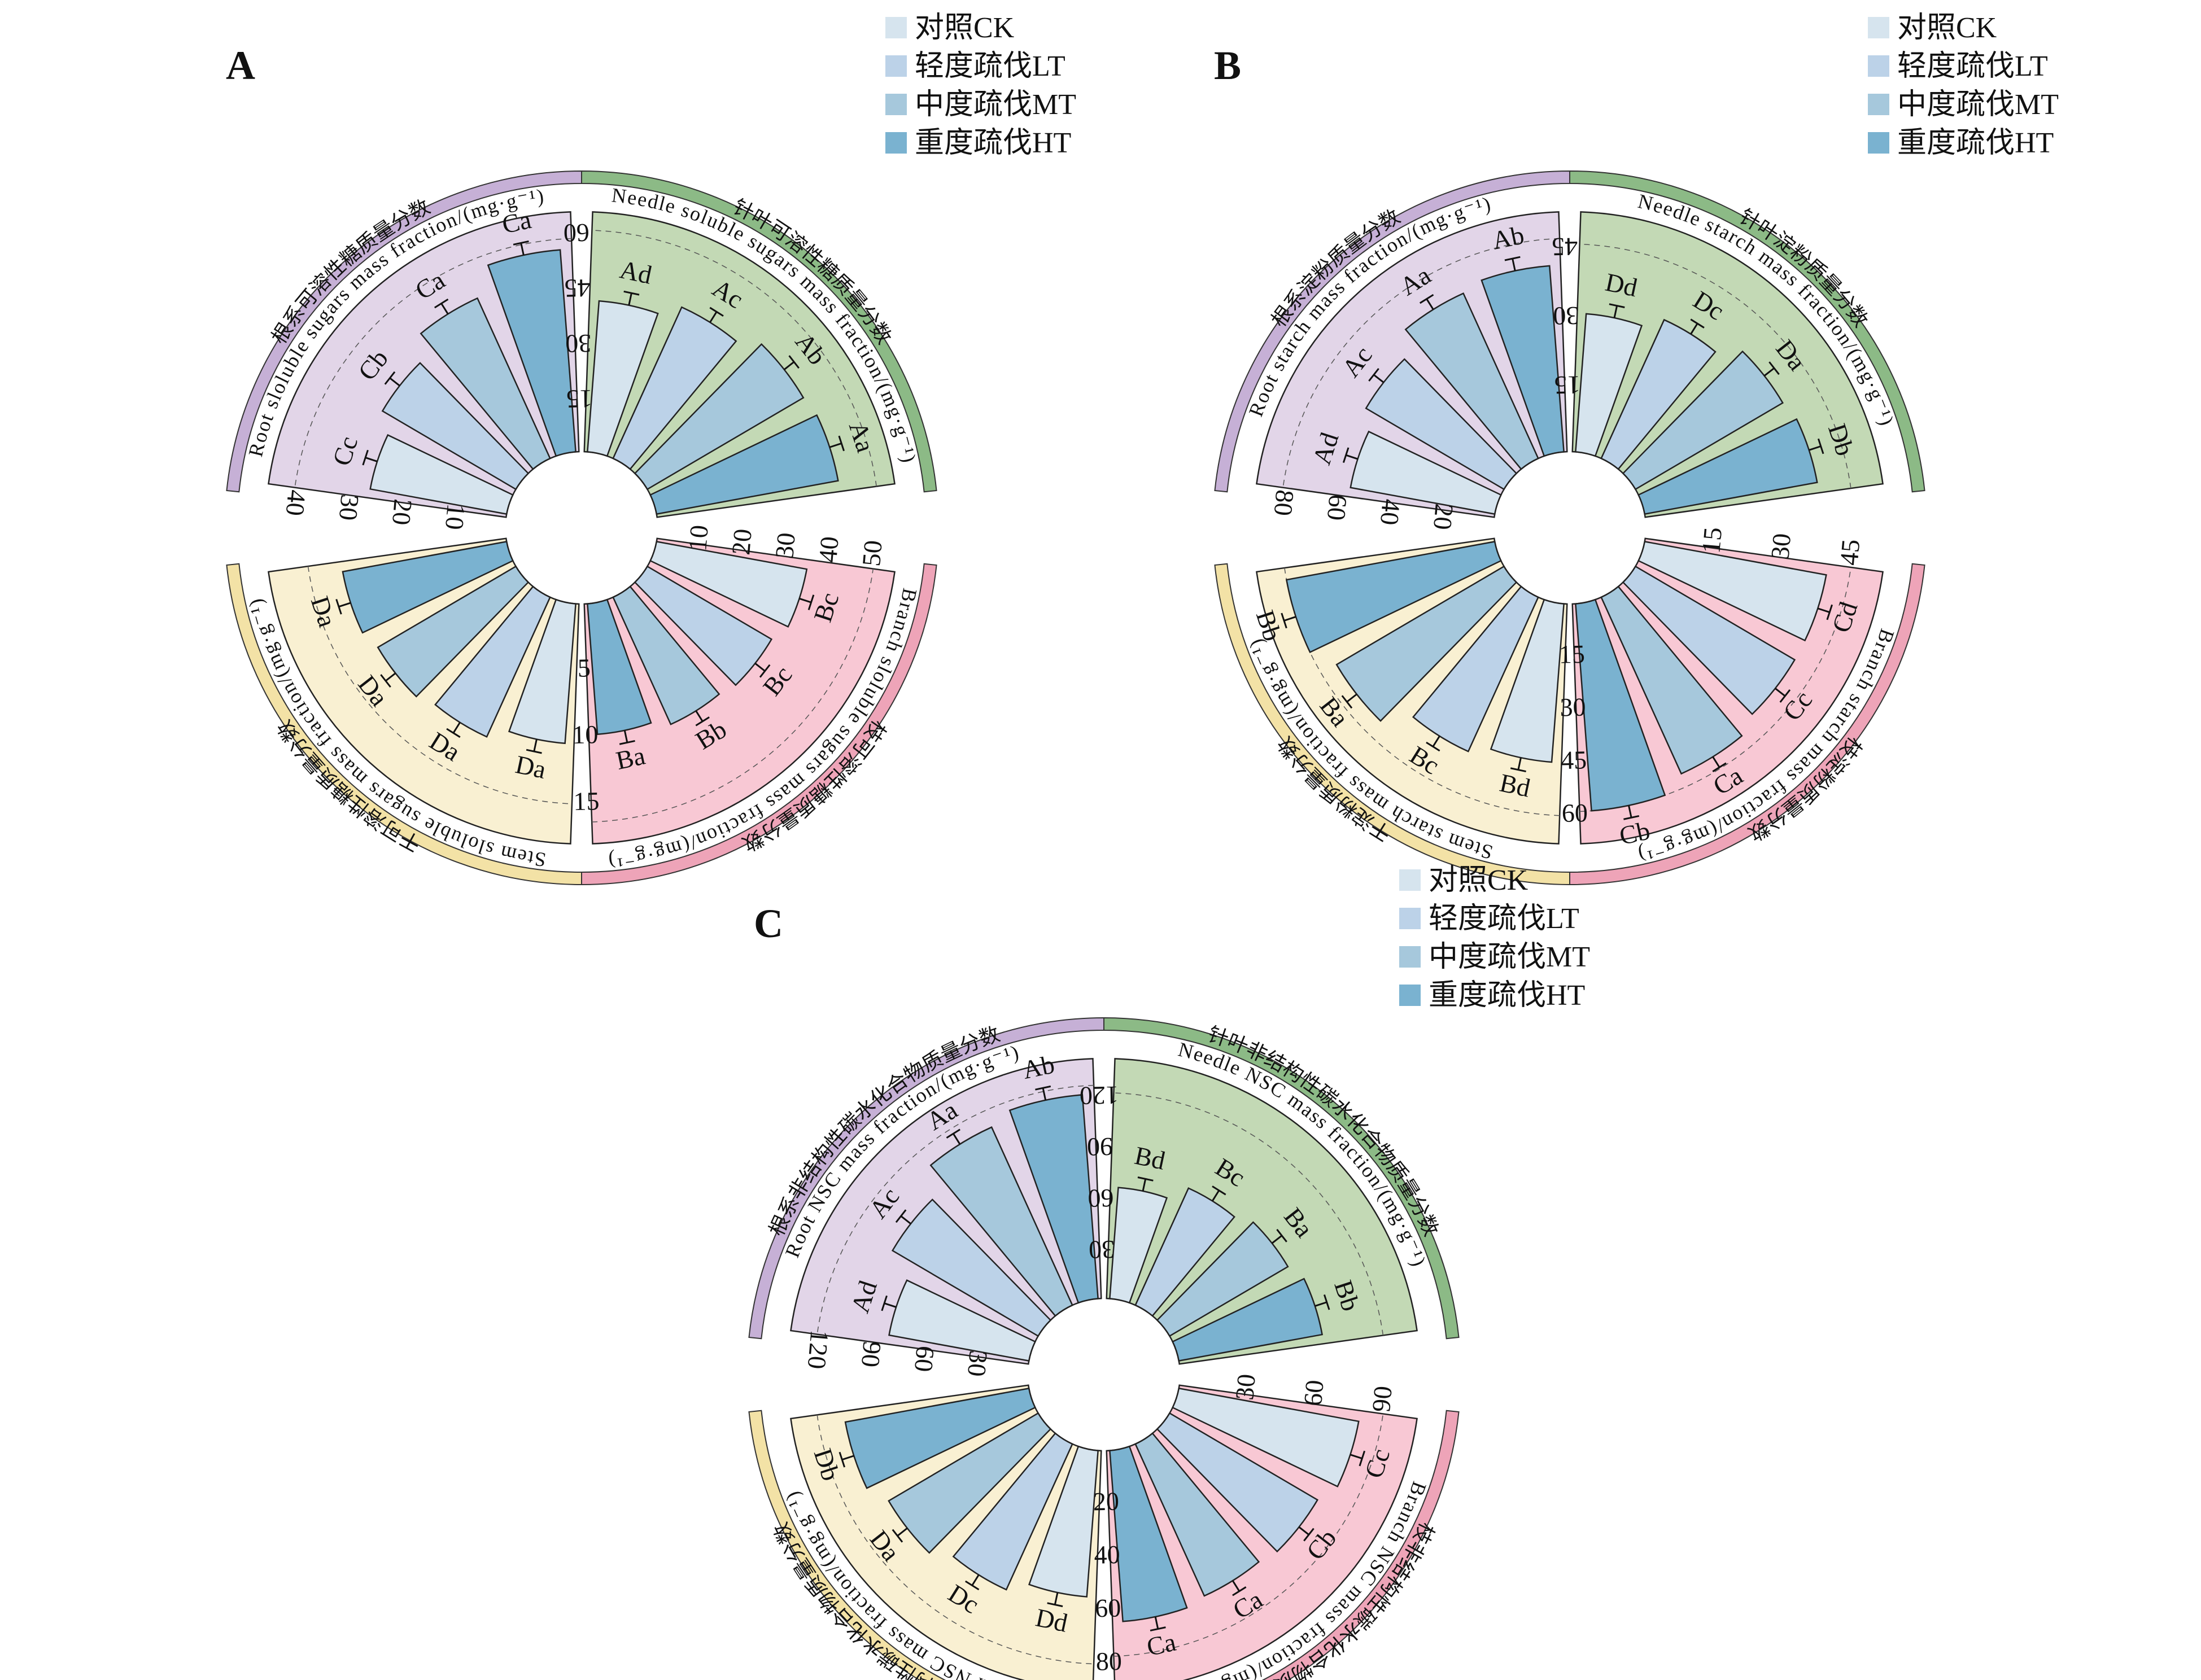 The image size is (2201, 1680). I want to click on tick-label: 120, so click(818, 1349).